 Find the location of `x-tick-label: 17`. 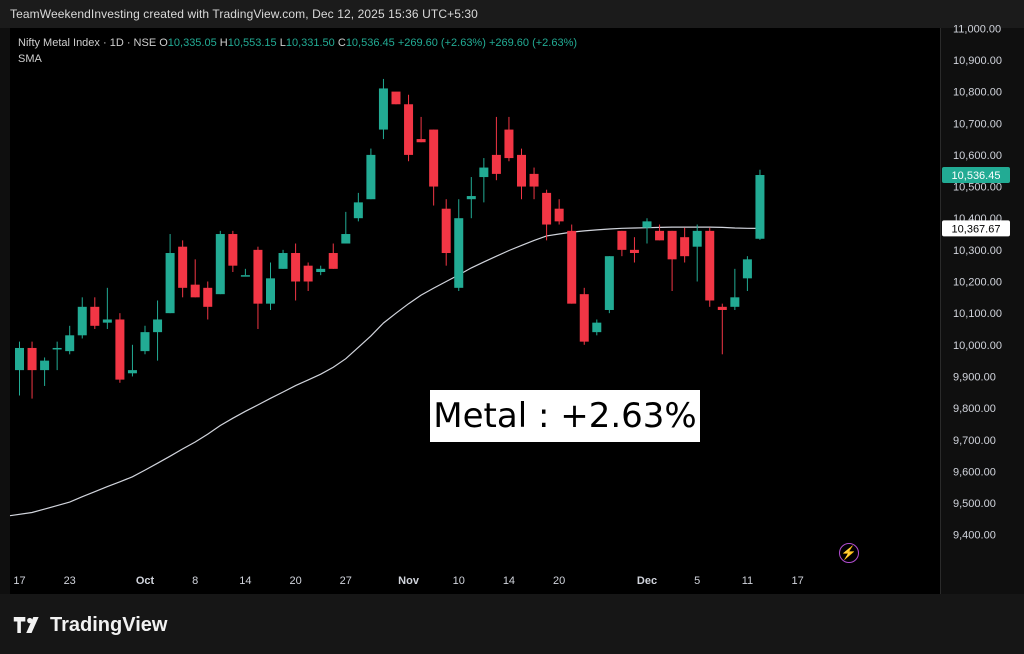

x-tick-label: 17 is located at coordinates (19, 581).